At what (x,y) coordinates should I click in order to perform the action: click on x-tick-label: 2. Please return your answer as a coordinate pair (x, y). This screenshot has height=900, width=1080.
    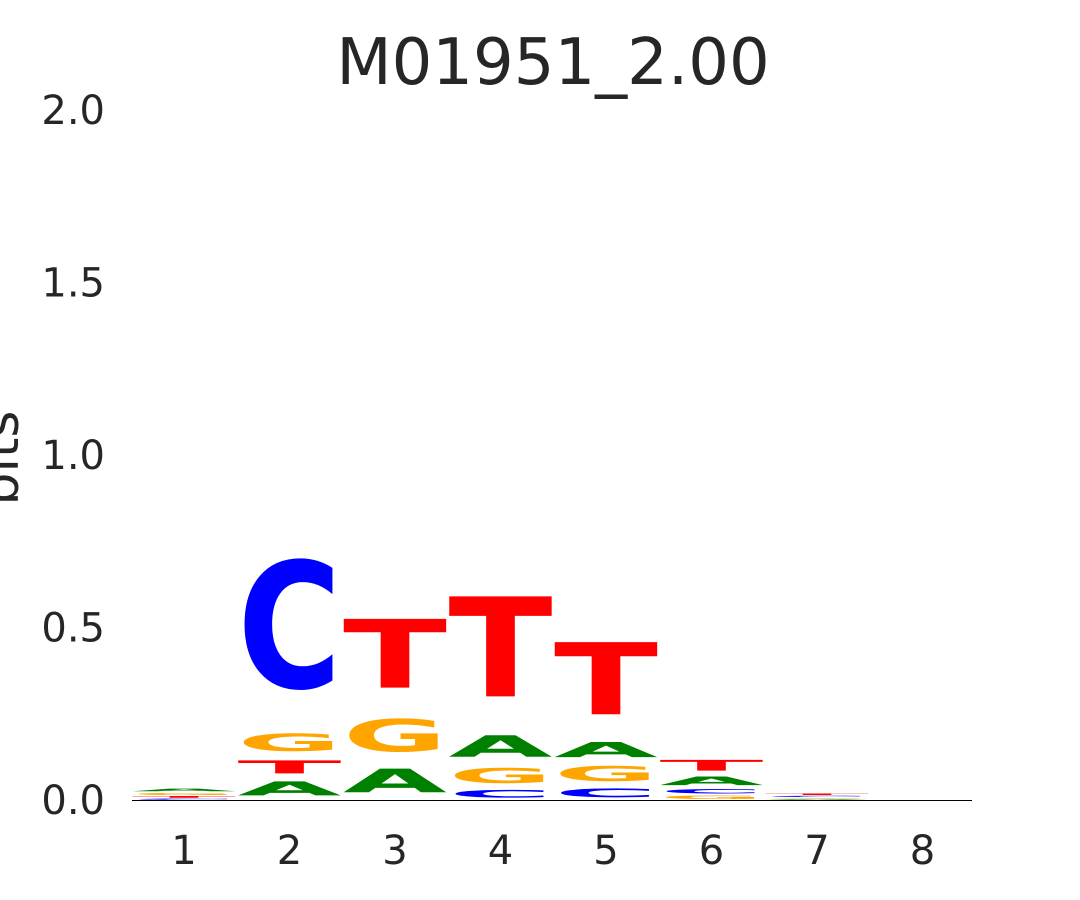
    Looking at the image, I should click on (289, 851).